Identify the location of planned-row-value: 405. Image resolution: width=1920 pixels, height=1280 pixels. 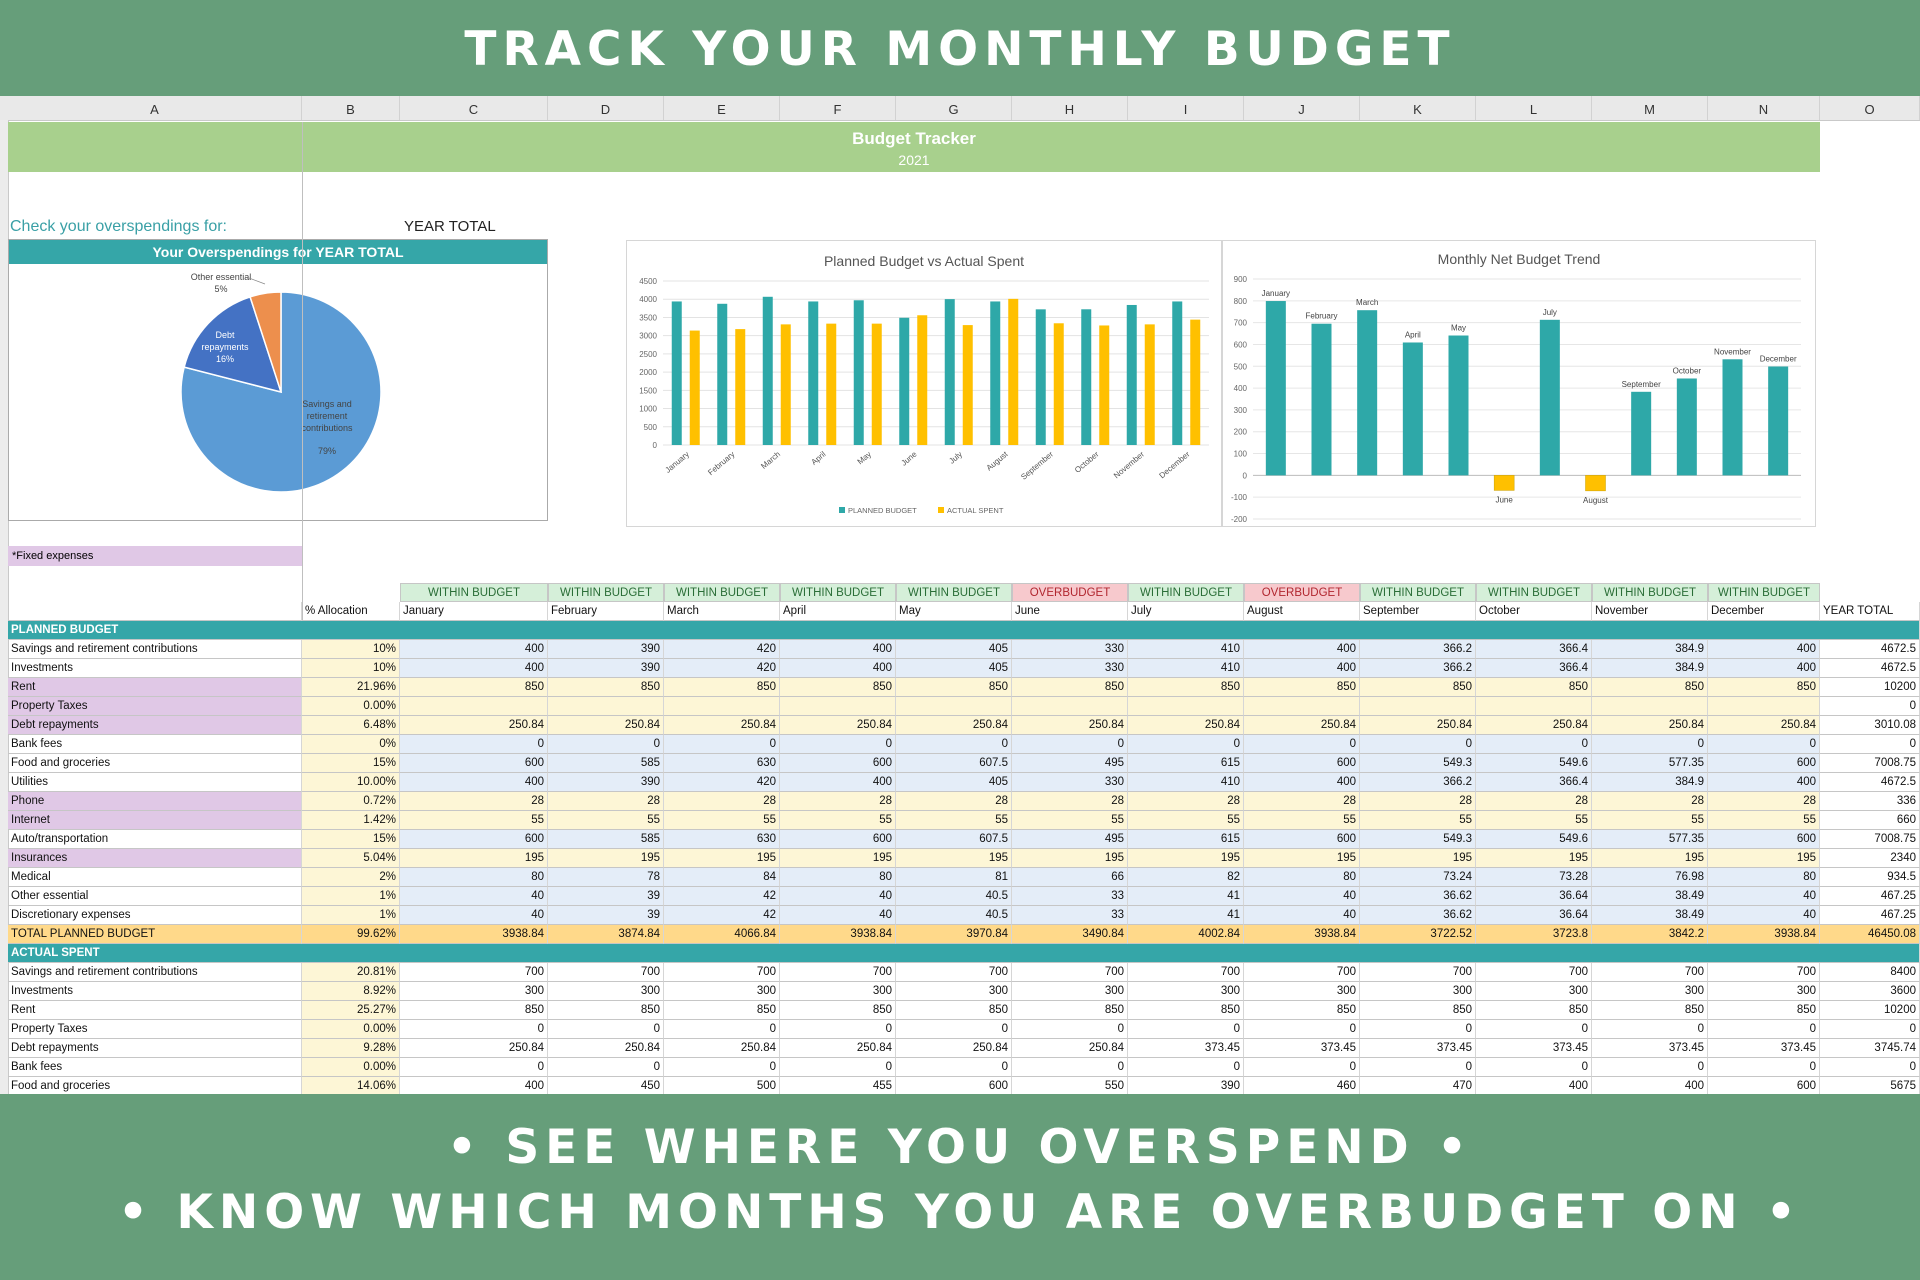
(954, 649).